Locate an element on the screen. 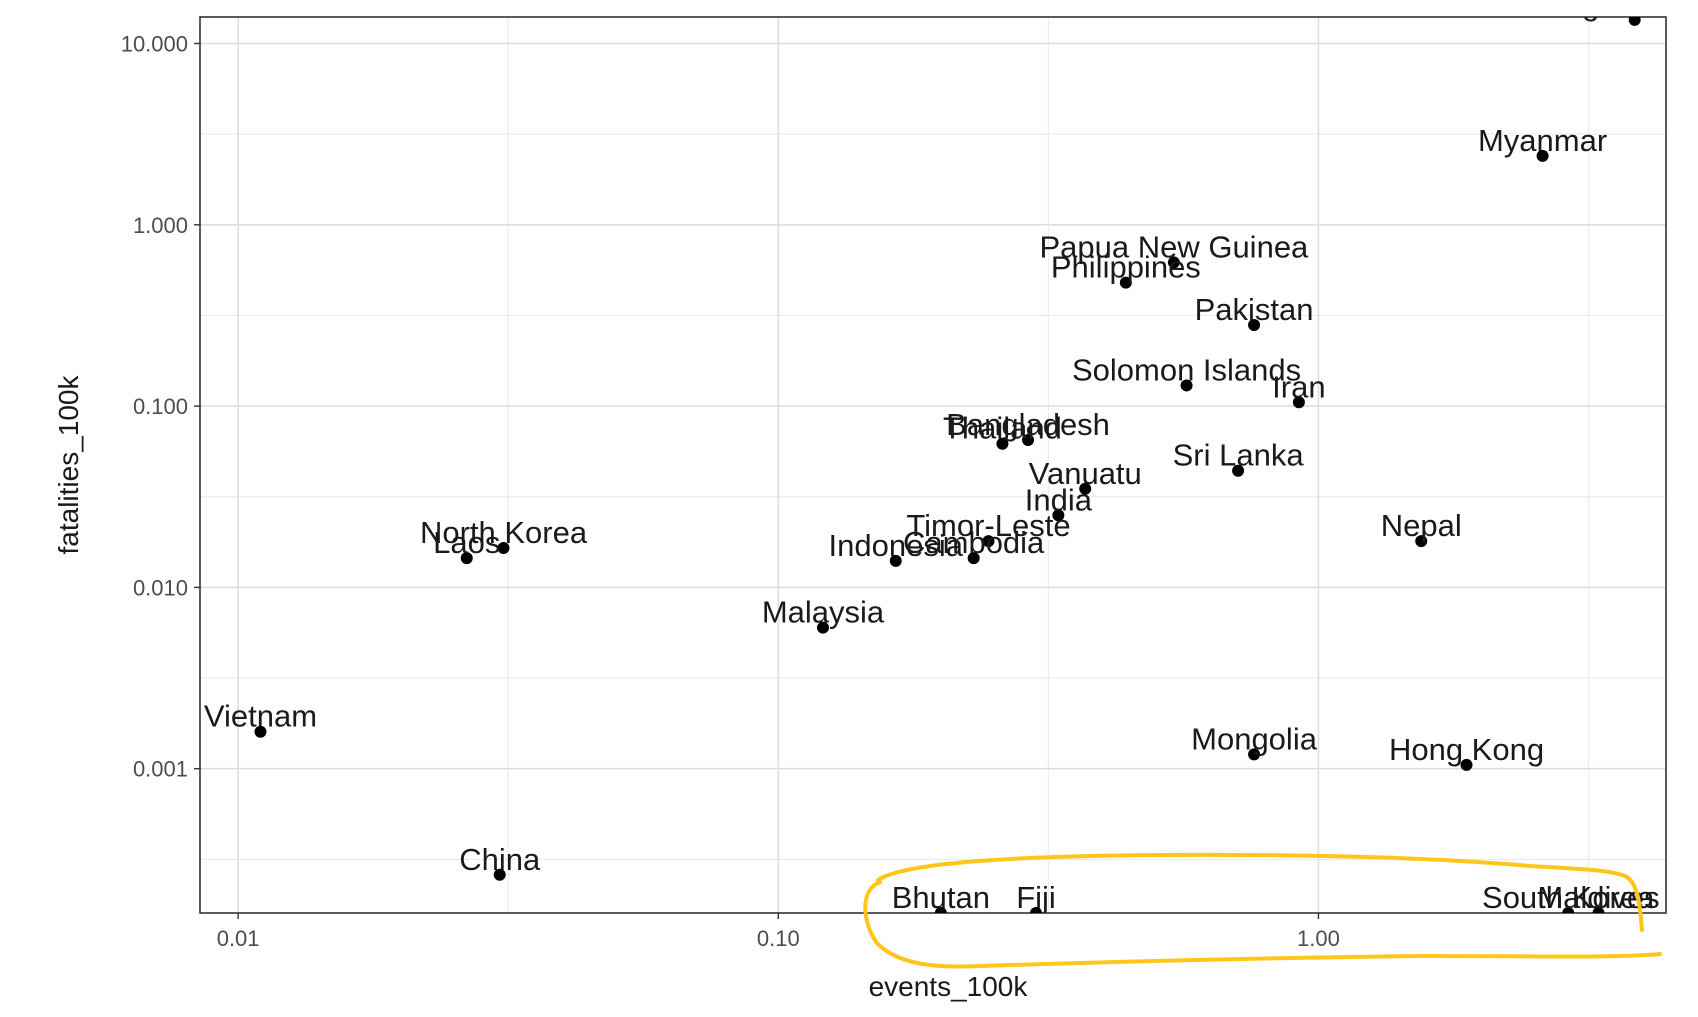 Image resolution: width=1698 pixels, height=1017 pixels. point-label: Bhutan is located at coordinates (941, 897).